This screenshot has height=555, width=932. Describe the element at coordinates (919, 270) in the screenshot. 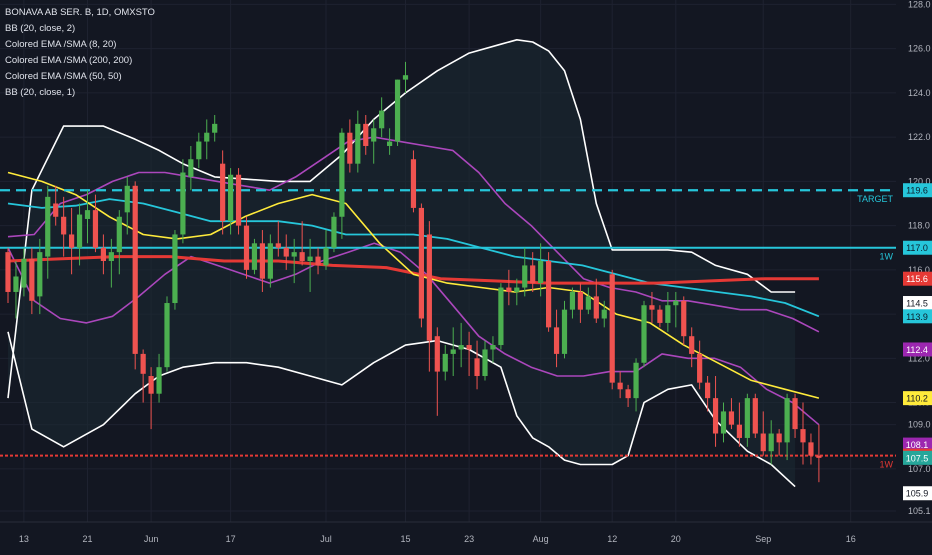

I see `price-tick-label: 116.0` at that location.